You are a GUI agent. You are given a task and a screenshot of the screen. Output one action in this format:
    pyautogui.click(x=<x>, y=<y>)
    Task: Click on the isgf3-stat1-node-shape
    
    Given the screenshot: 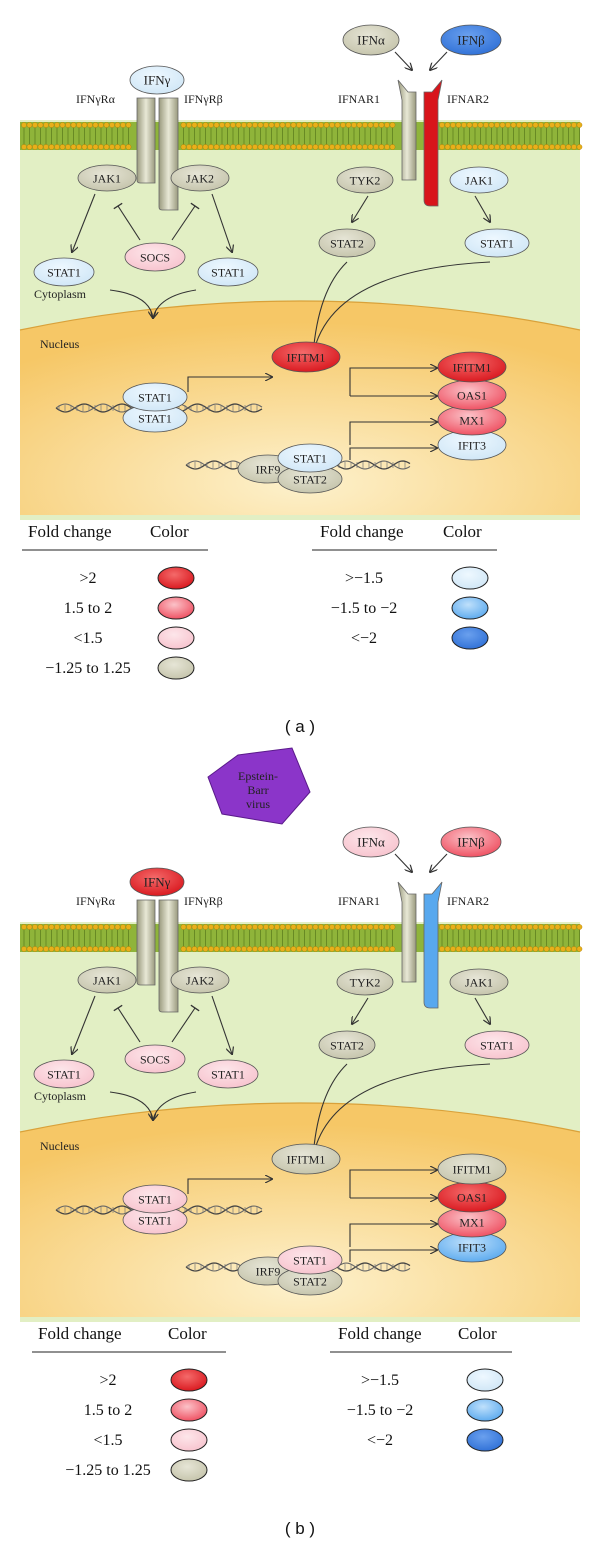 What is the action you would take?
    pyautogui.click(x=310, y=1260)
    